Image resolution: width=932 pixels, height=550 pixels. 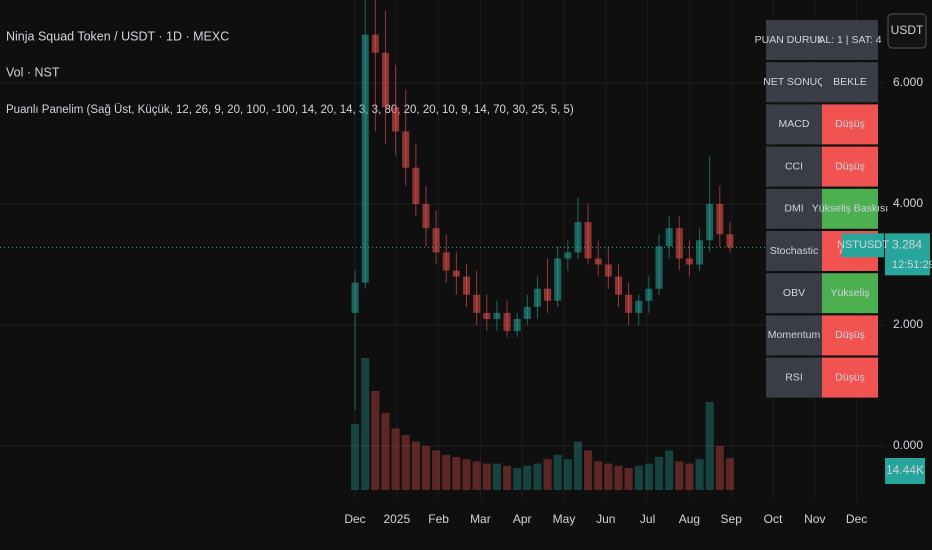 I want to click on tag: NSTUSDT, so click(x=863, y=245).